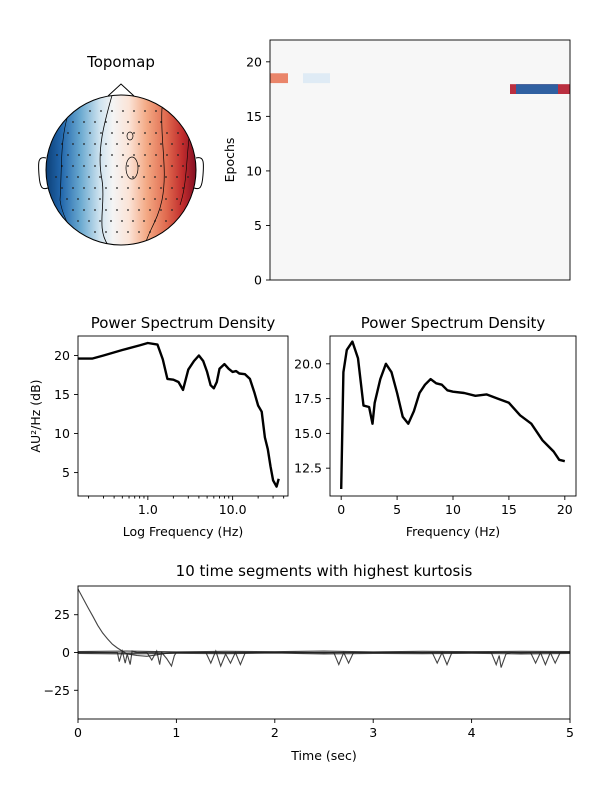  I want to click on psd-log-title: Power Spectrum Density, so click(183, 323).